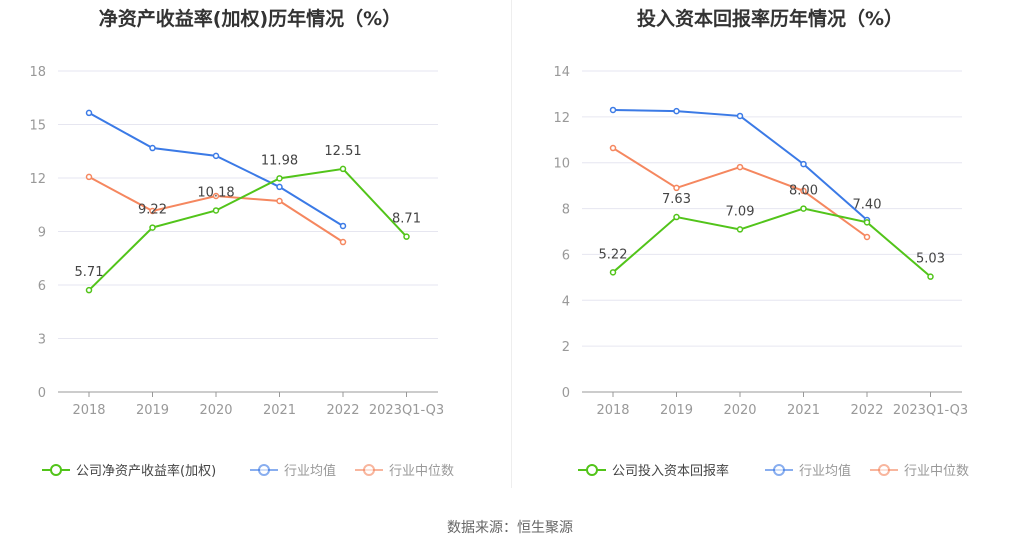 The height and width of the screenshot is (550, 1020). What do you see at coordinates (566, 301) in the screenshot?
I see `y-tick-label: 4` at bounding box center [566, 301].